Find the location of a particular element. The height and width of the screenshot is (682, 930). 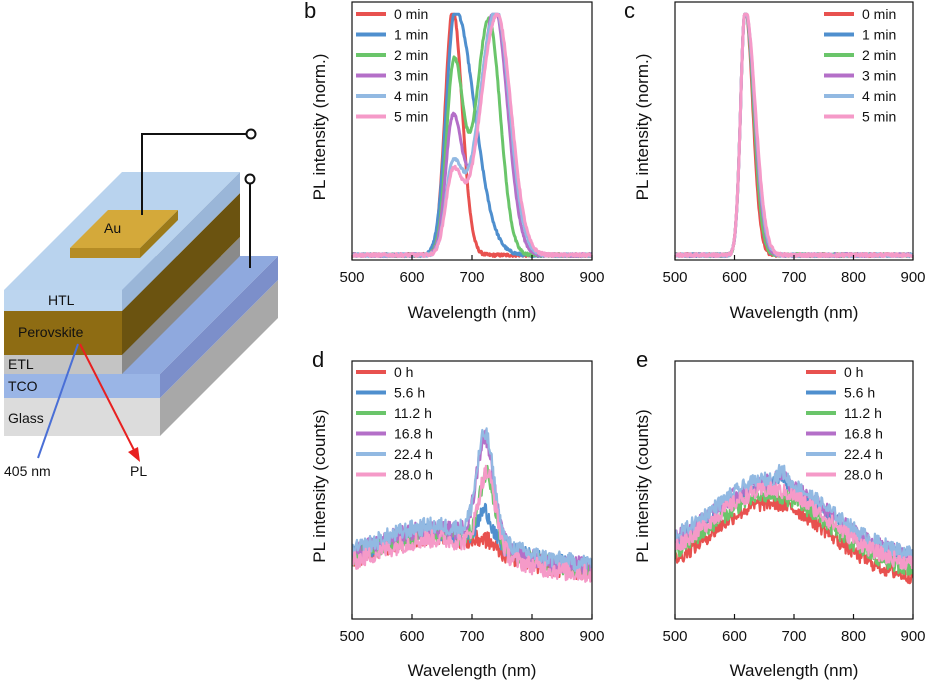

panel-d-x-axis-title: Wavelength (nm) is located at coordinates (472, 670).